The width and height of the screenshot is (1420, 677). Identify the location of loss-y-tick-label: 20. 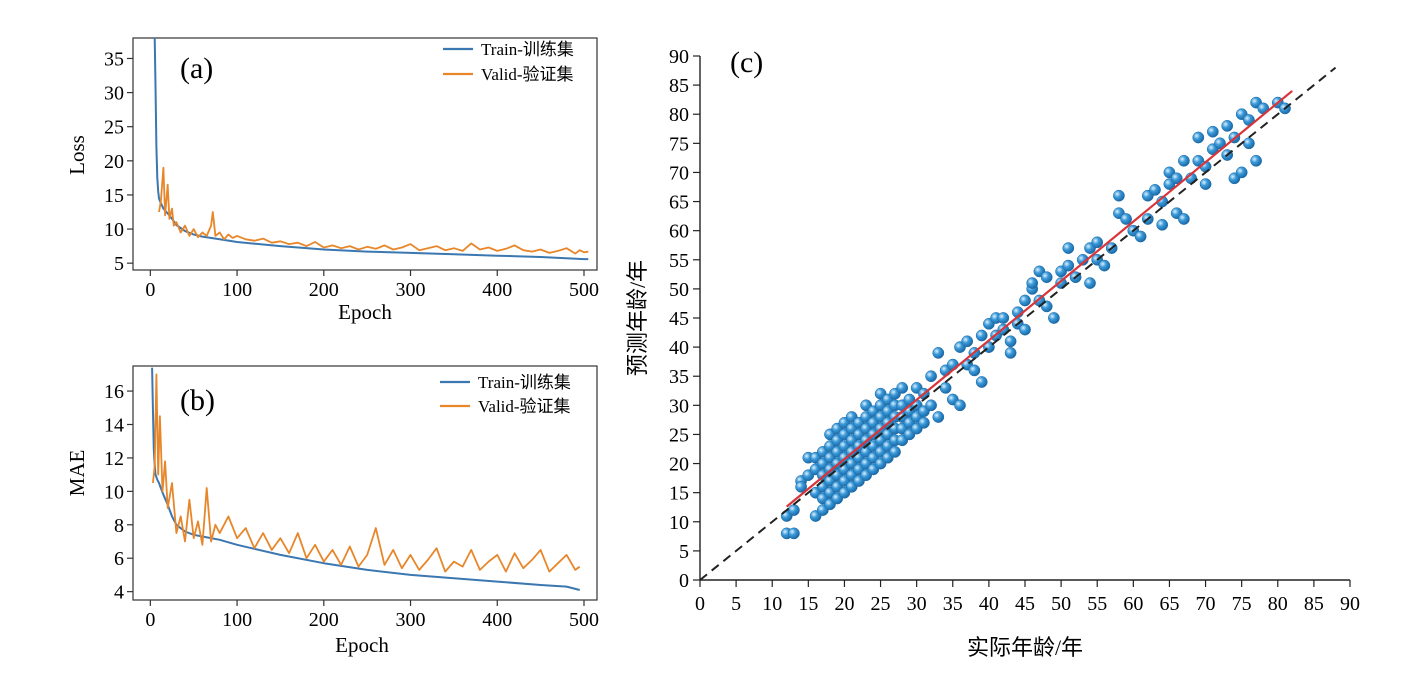
(114, 162).